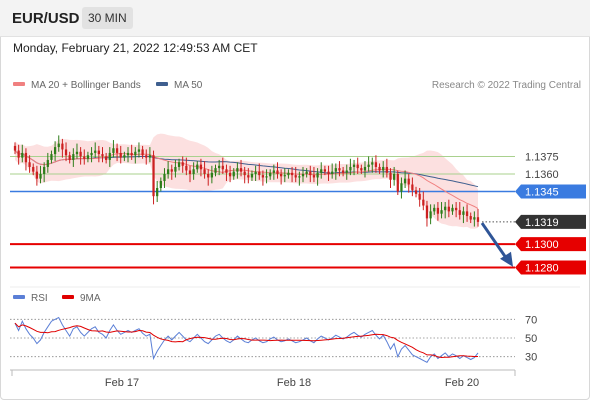  Describe the element at coordinates (542, 268) in the screenshot. I see `level-label-1.1280: 1.1280` at that location.